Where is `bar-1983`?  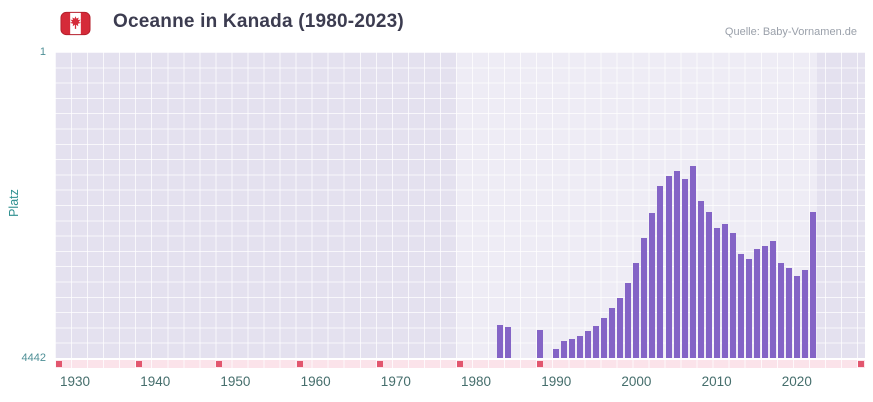
bar-1983 is located at coordinates (500, 341).